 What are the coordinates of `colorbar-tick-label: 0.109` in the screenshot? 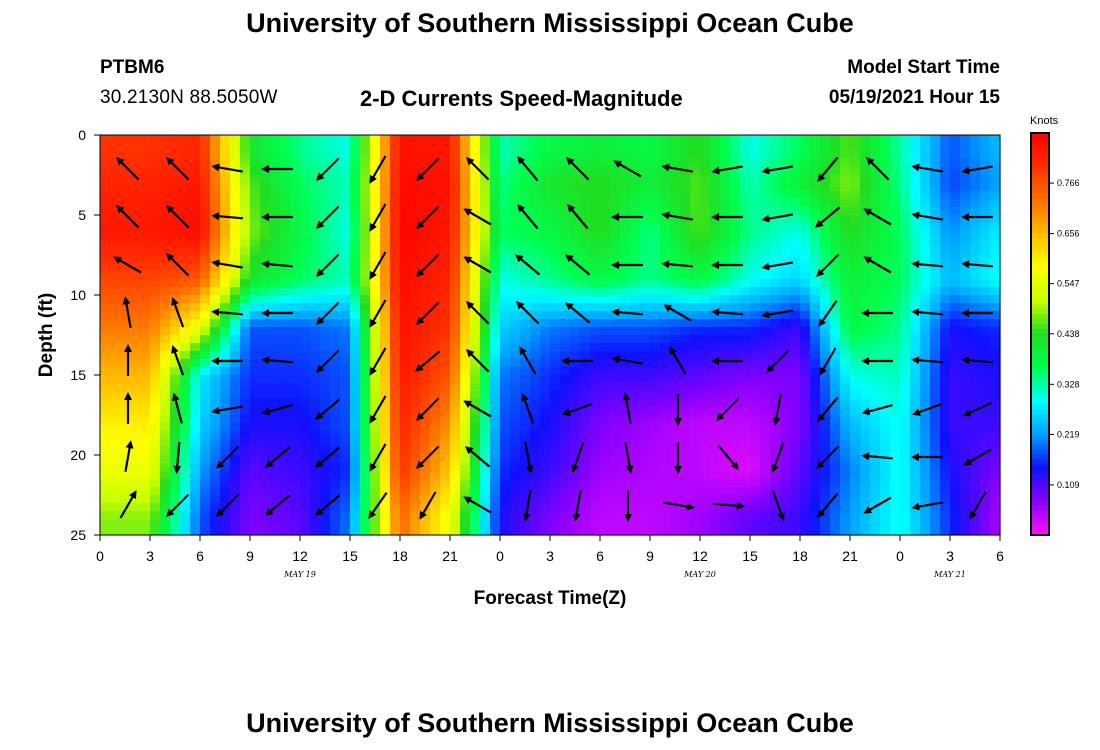 It's located at (1068, 485).